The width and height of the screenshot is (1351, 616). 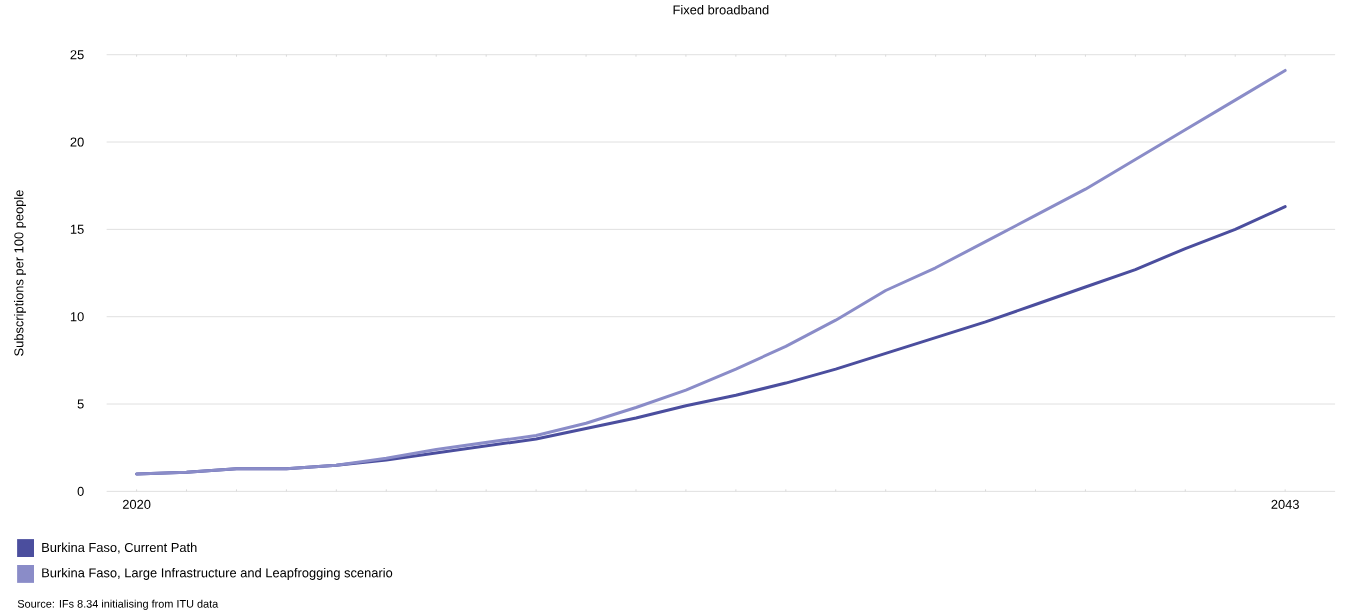 What do you see at coordinates (77, 229) in the screenshot?
I see `y-tick-label: 15` at bounding box center [77, 229].